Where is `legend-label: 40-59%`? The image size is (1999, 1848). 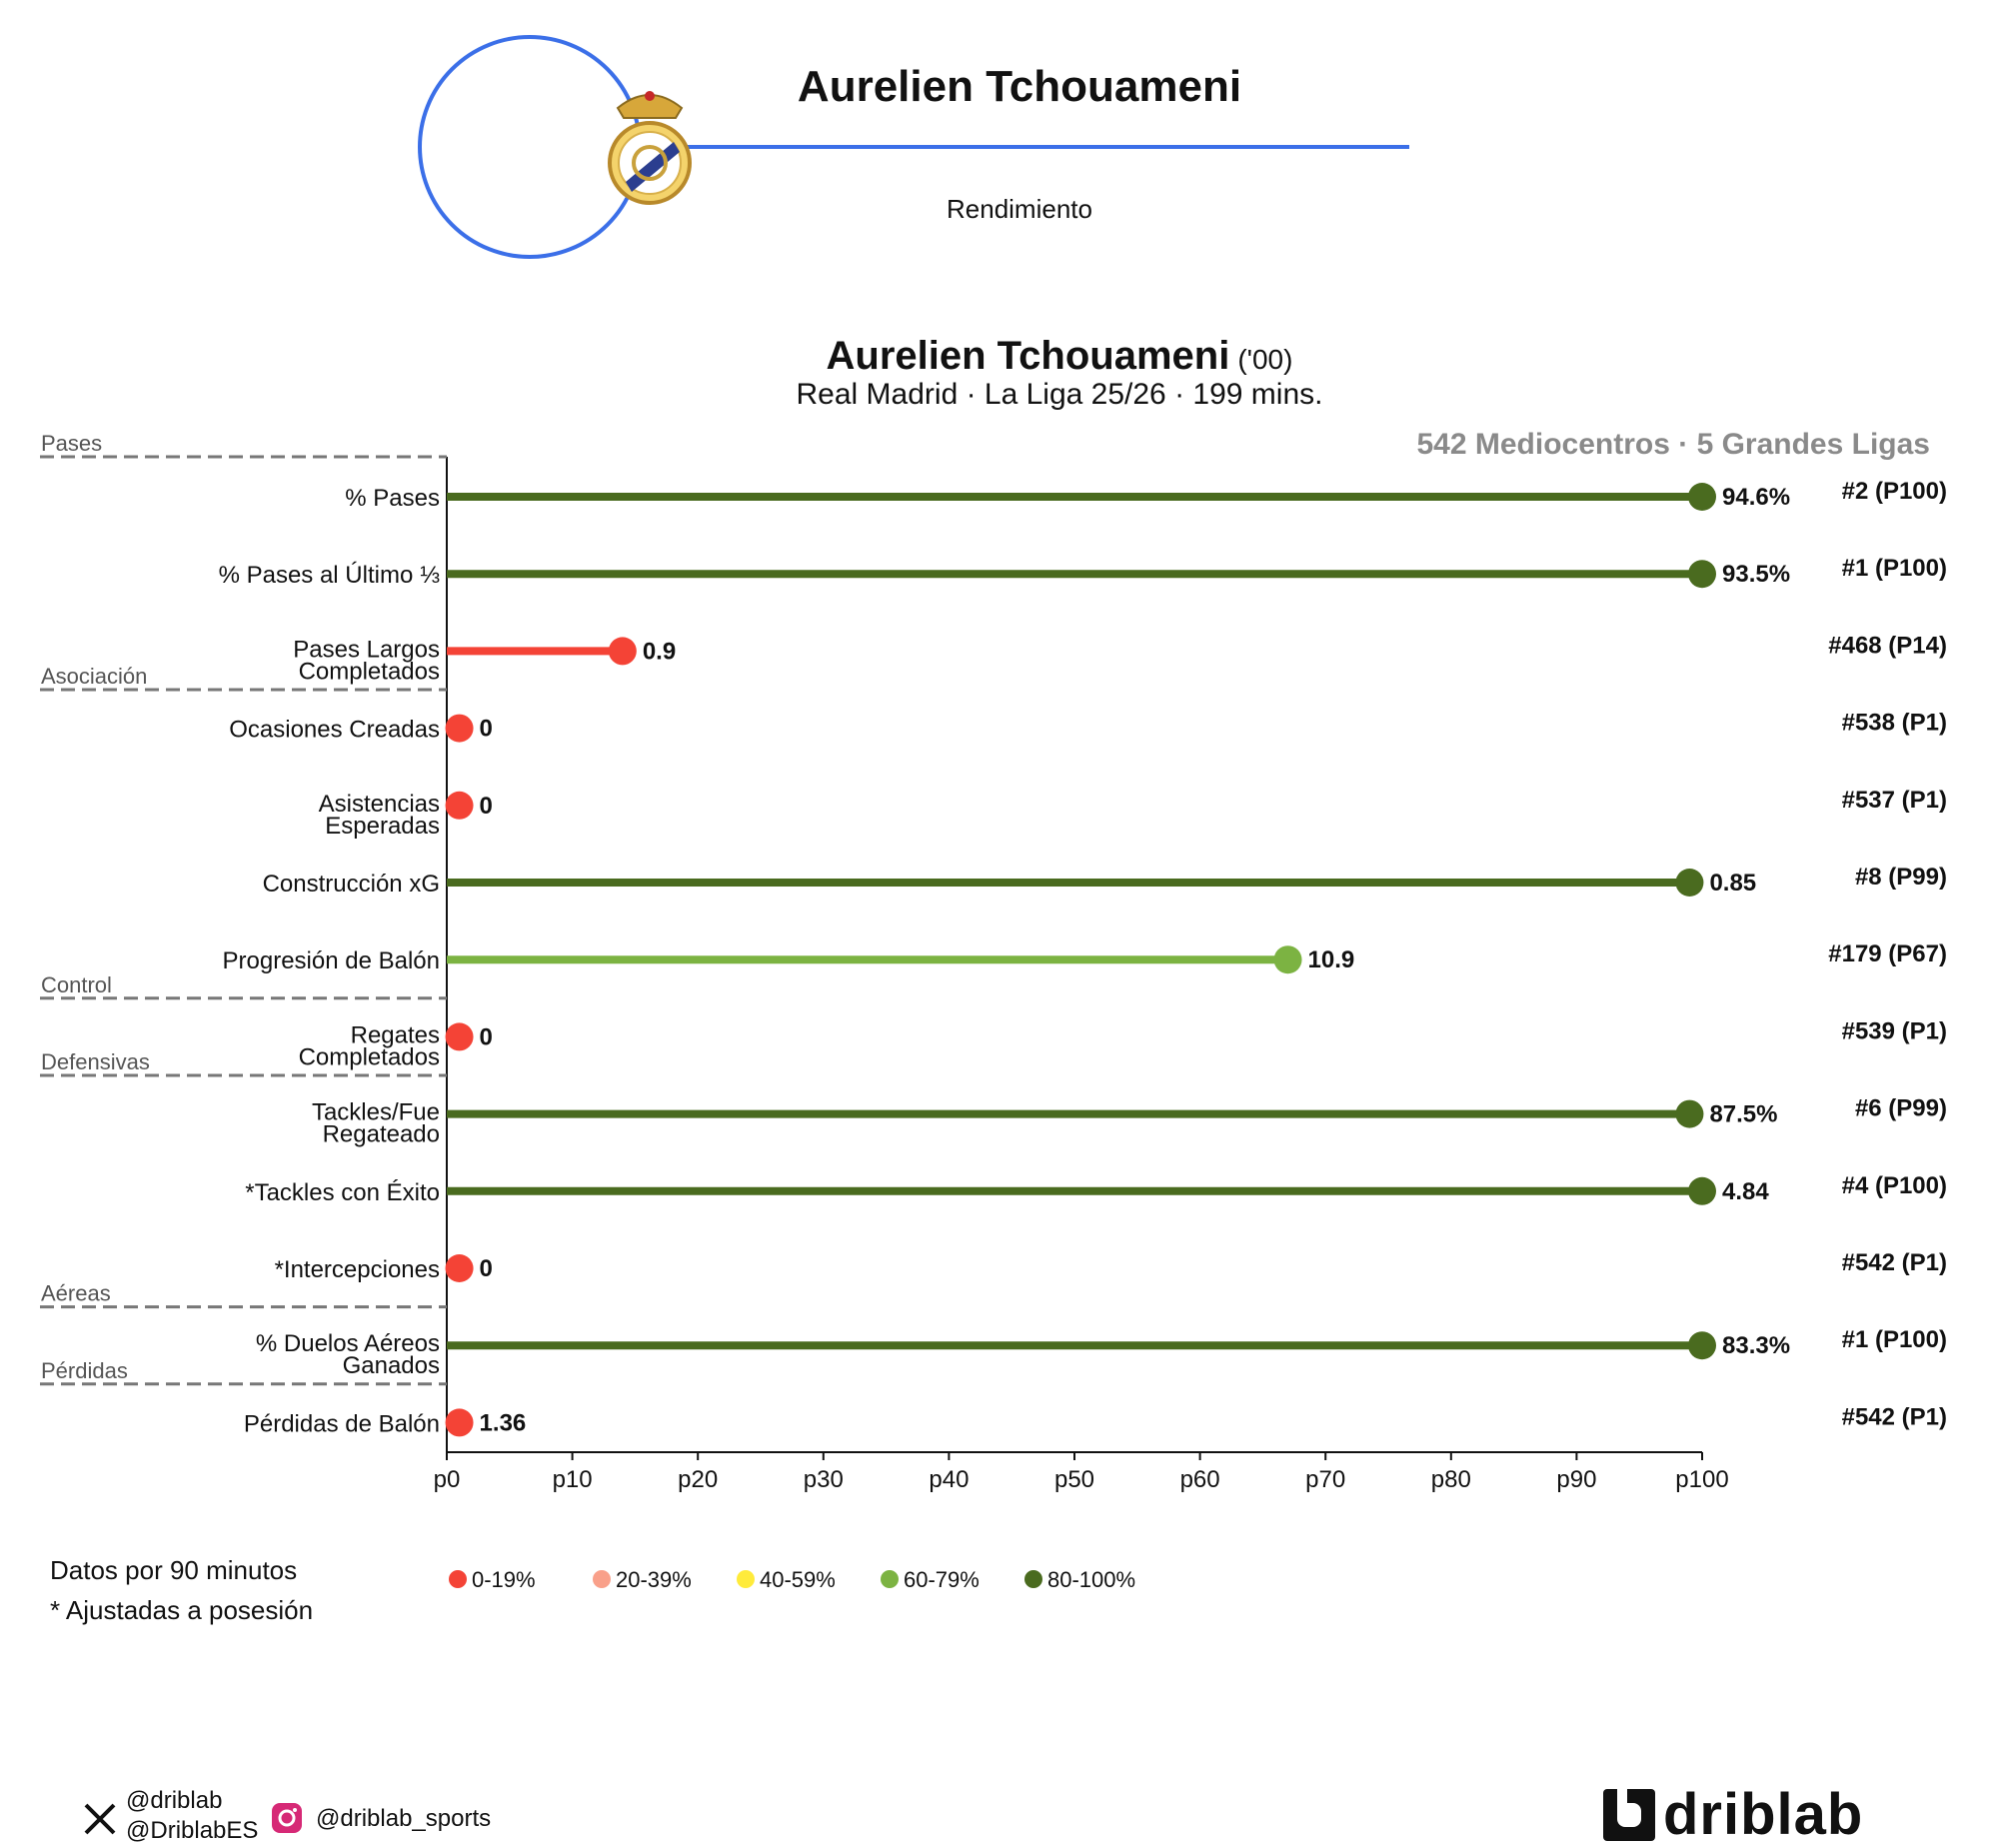 legend-label: 40-59% is located at coordinates (798, 1579).